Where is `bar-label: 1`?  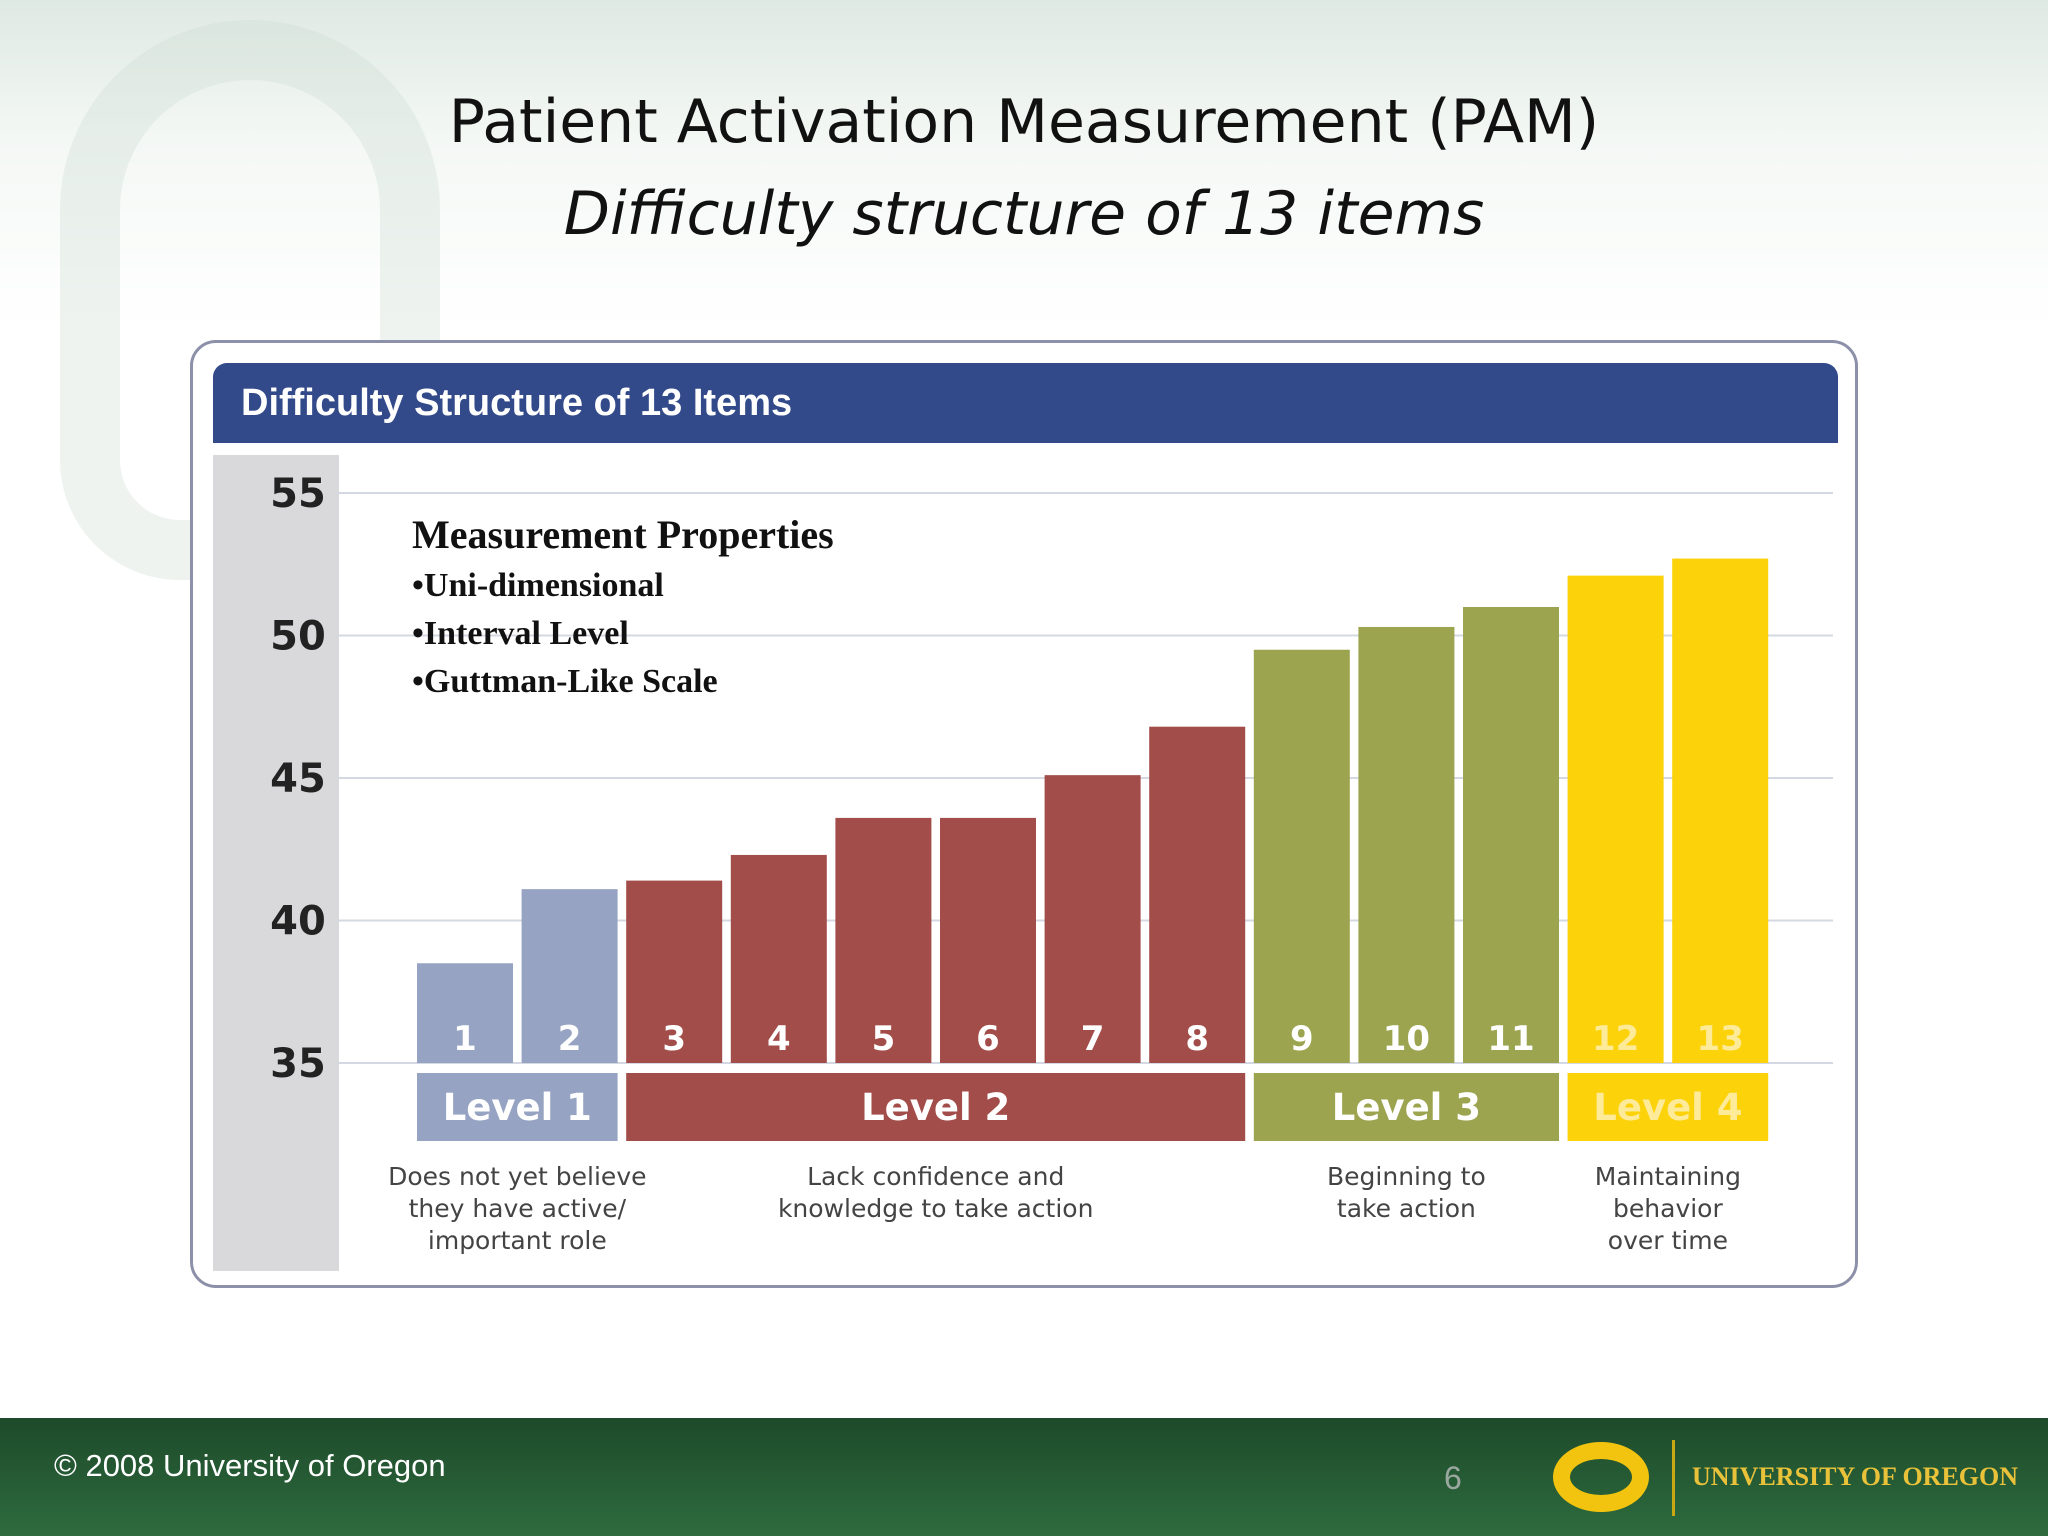
bar-label: 1 is located at coordinates (465, 1039).